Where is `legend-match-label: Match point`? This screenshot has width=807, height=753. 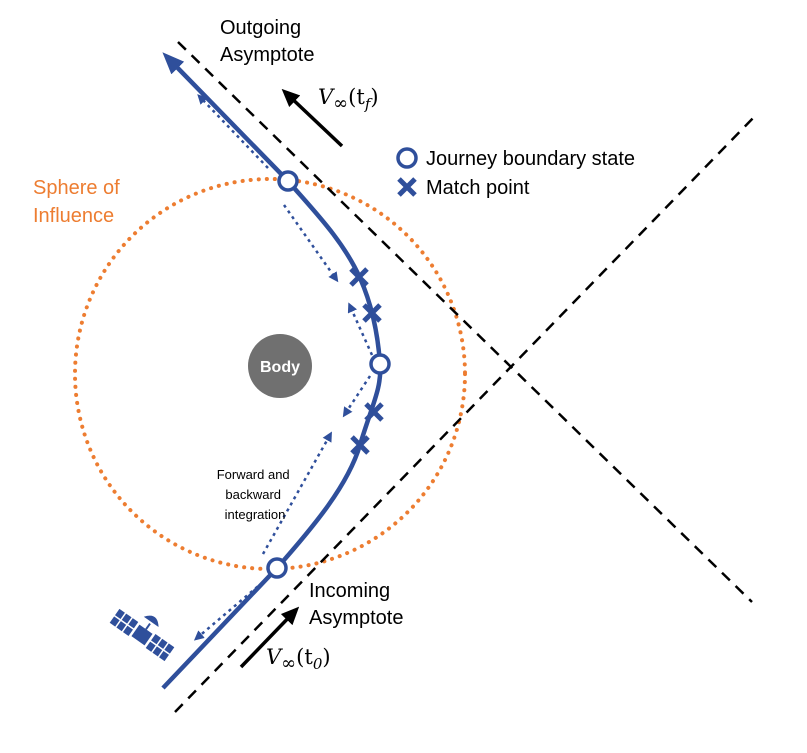
legend-match-label: Match point is located at coordinates (478, 188).